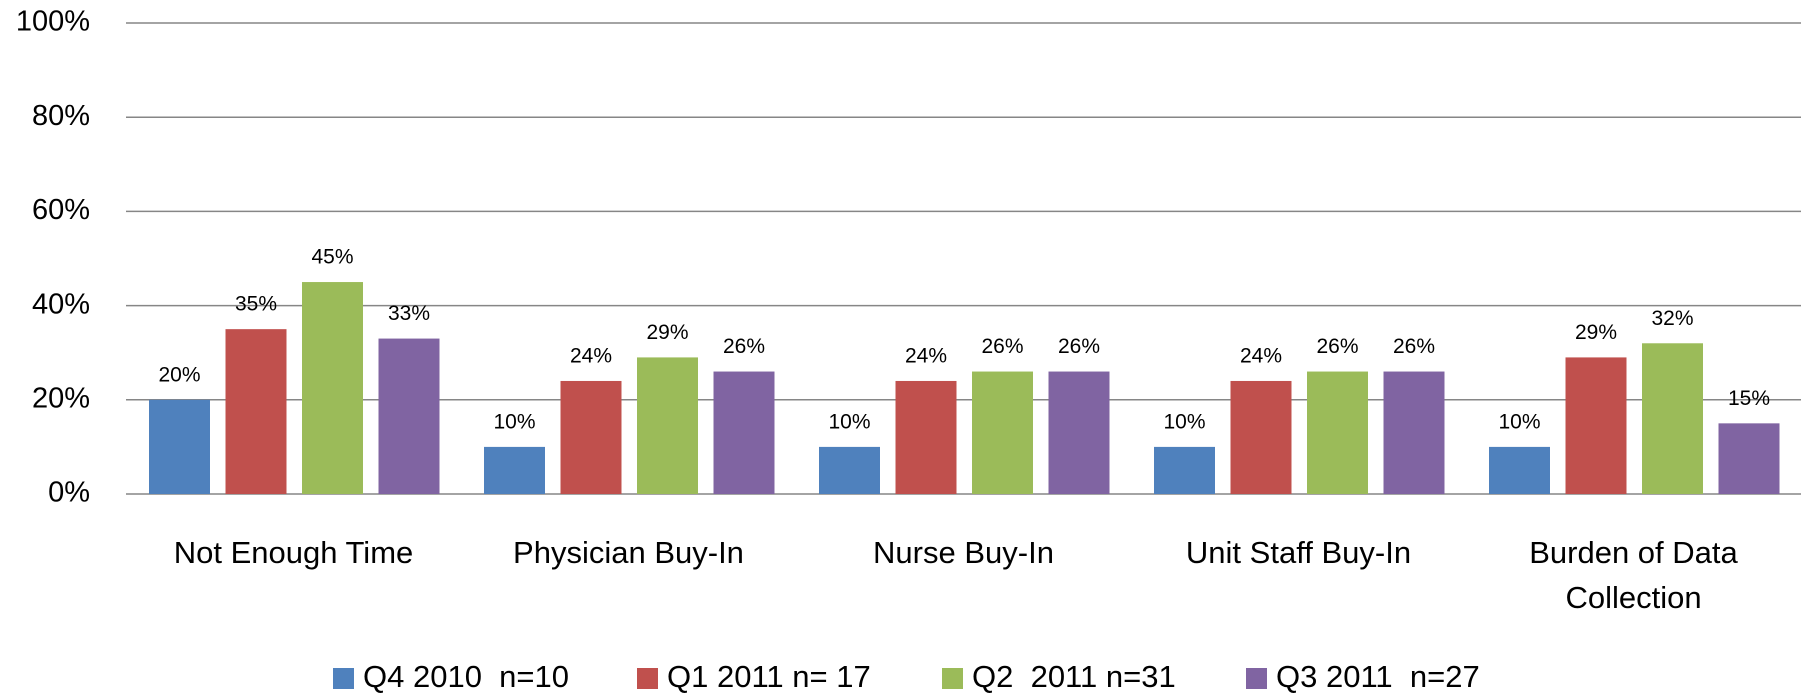 This screenshot has width=1801, height=694. What do you see at coordinates (256, 304) in the screenshot?
I see `data-label: 35%` at bounding box center [256, 304].